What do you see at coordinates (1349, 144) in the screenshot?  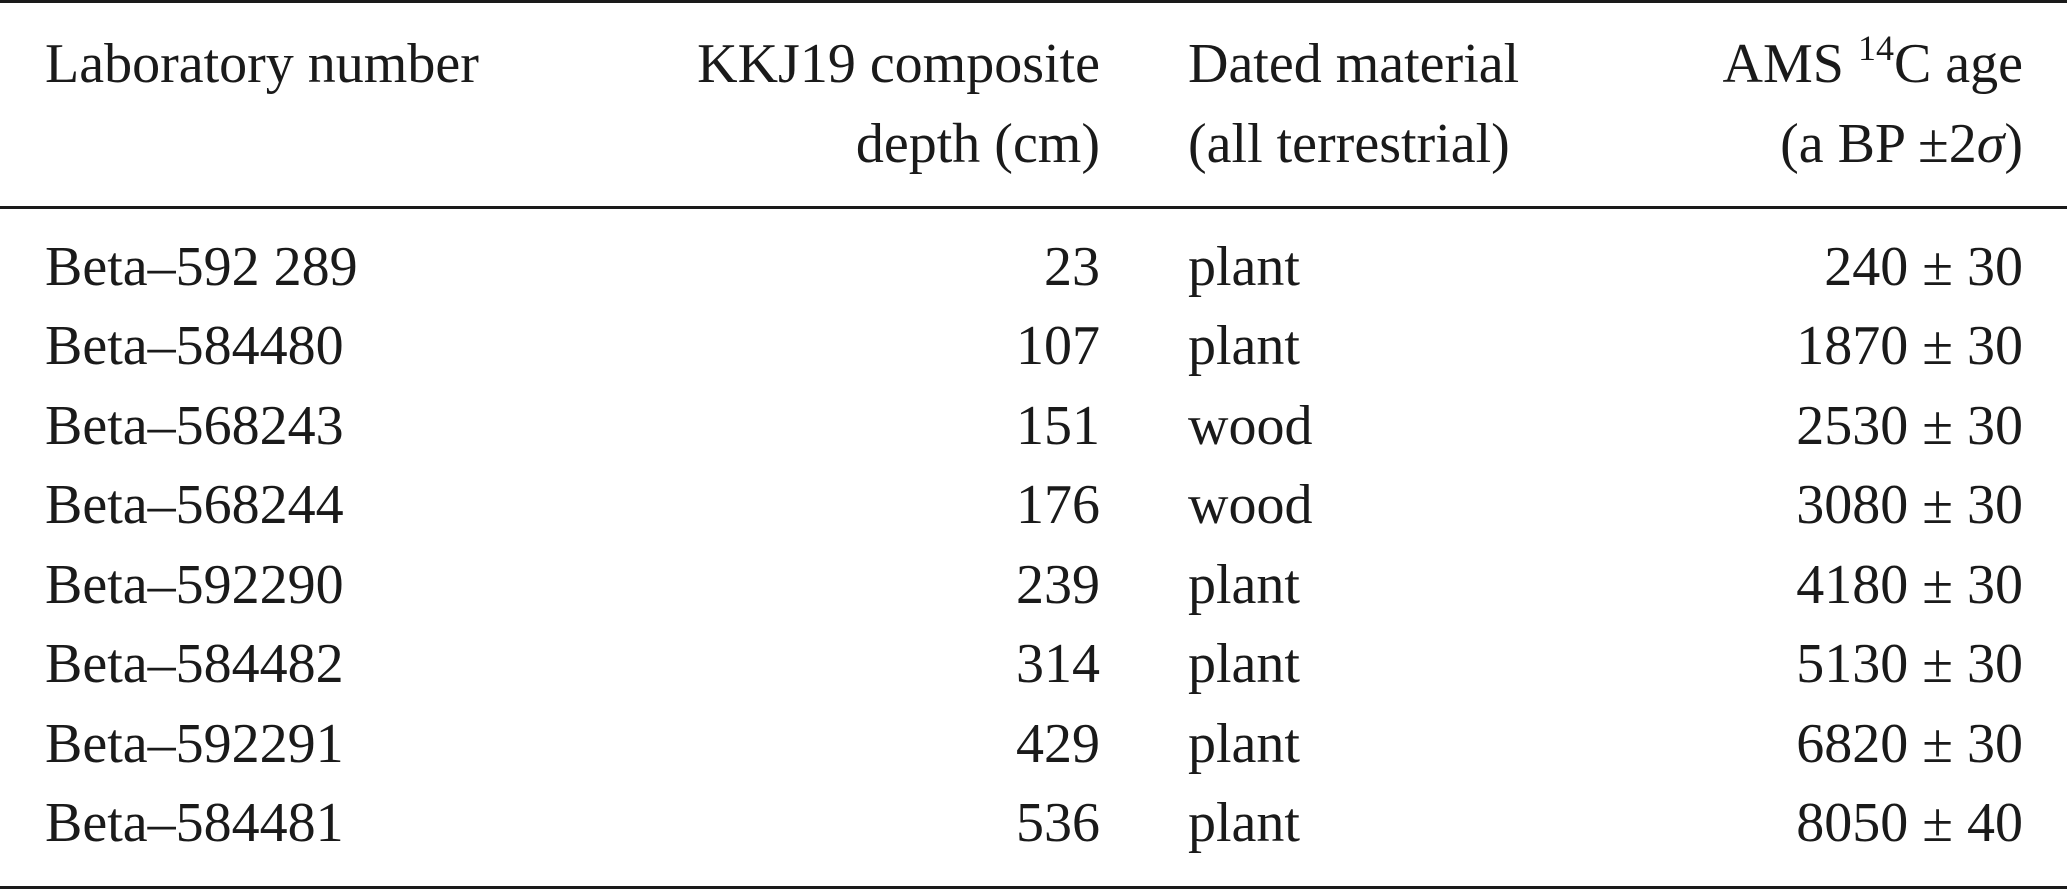 I see `header-material-line2: (all terrestrial)` at bounding box center [1349, 144].